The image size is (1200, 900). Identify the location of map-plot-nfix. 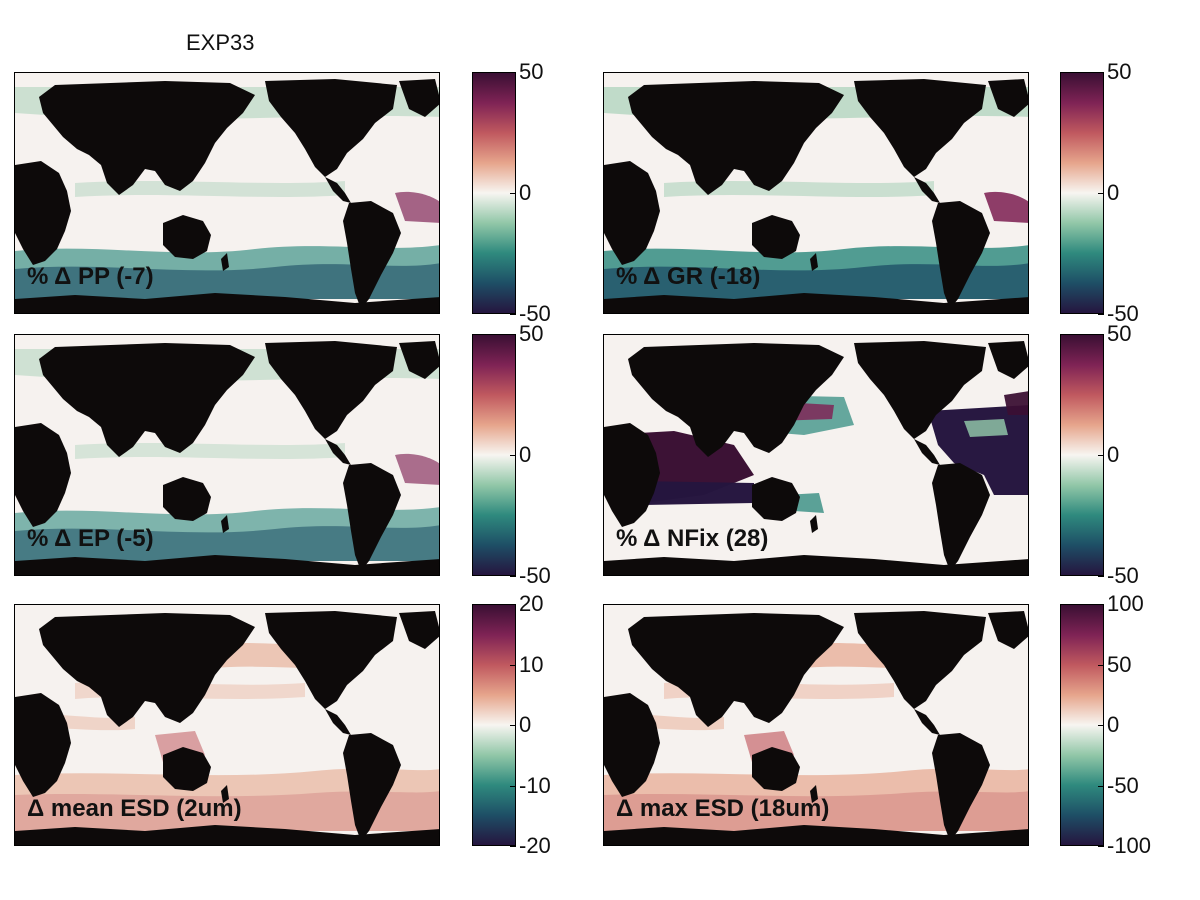
(816, 455).